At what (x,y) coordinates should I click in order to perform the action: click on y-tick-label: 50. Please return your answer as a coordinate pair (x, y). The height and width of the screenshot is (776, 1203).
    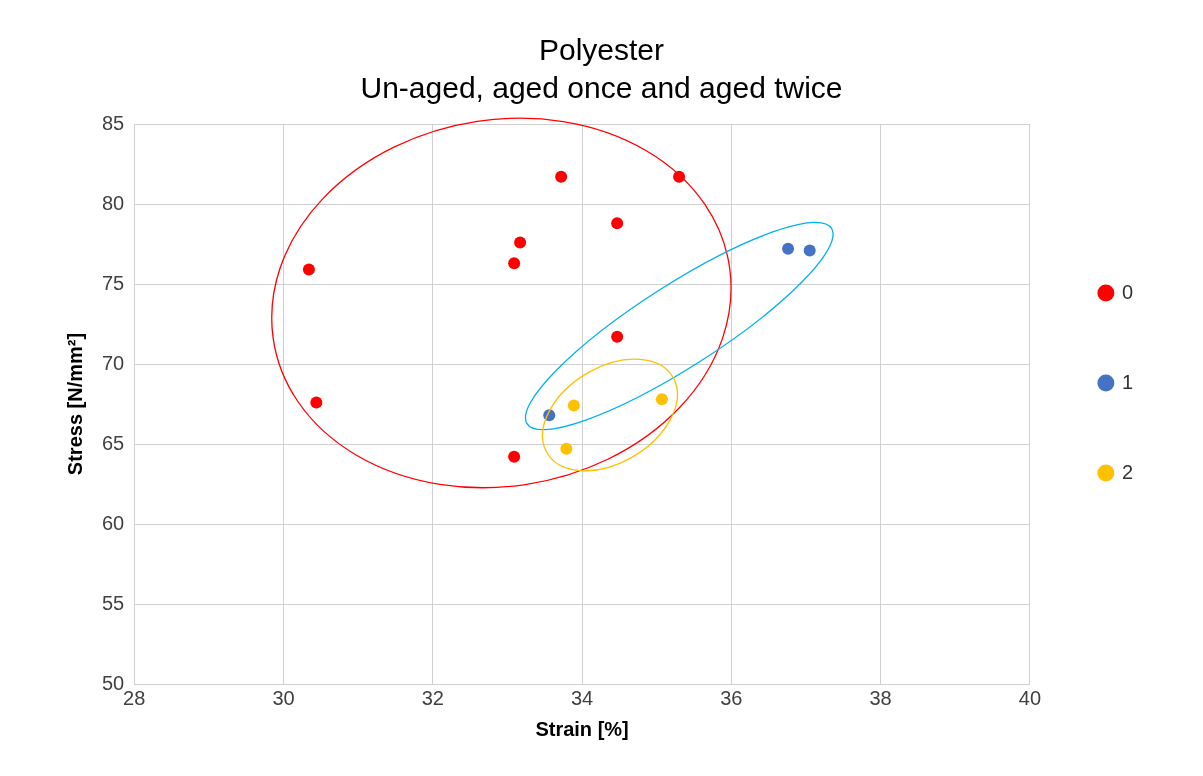
    Looking at the image, I should click on (113, 682).